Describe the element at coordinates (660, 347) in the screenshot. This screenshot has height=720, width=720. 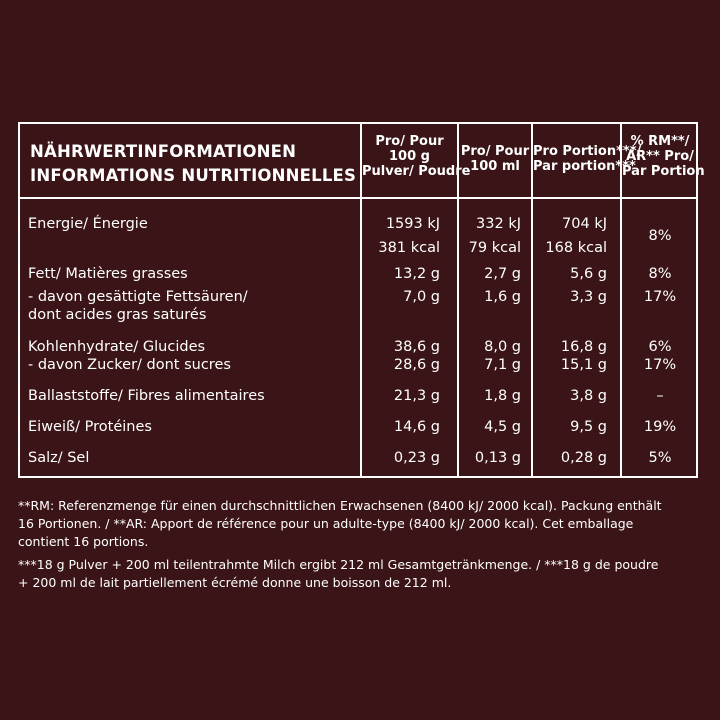
I see `value-carbohydrates-ri: 6%` at that location.